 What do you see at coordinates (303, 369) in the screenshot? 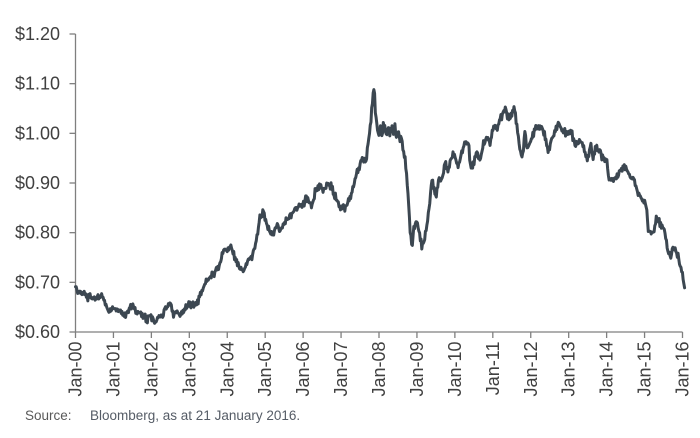
I see `x-tick-label: Jan-06` at bounding box center [303, 369].